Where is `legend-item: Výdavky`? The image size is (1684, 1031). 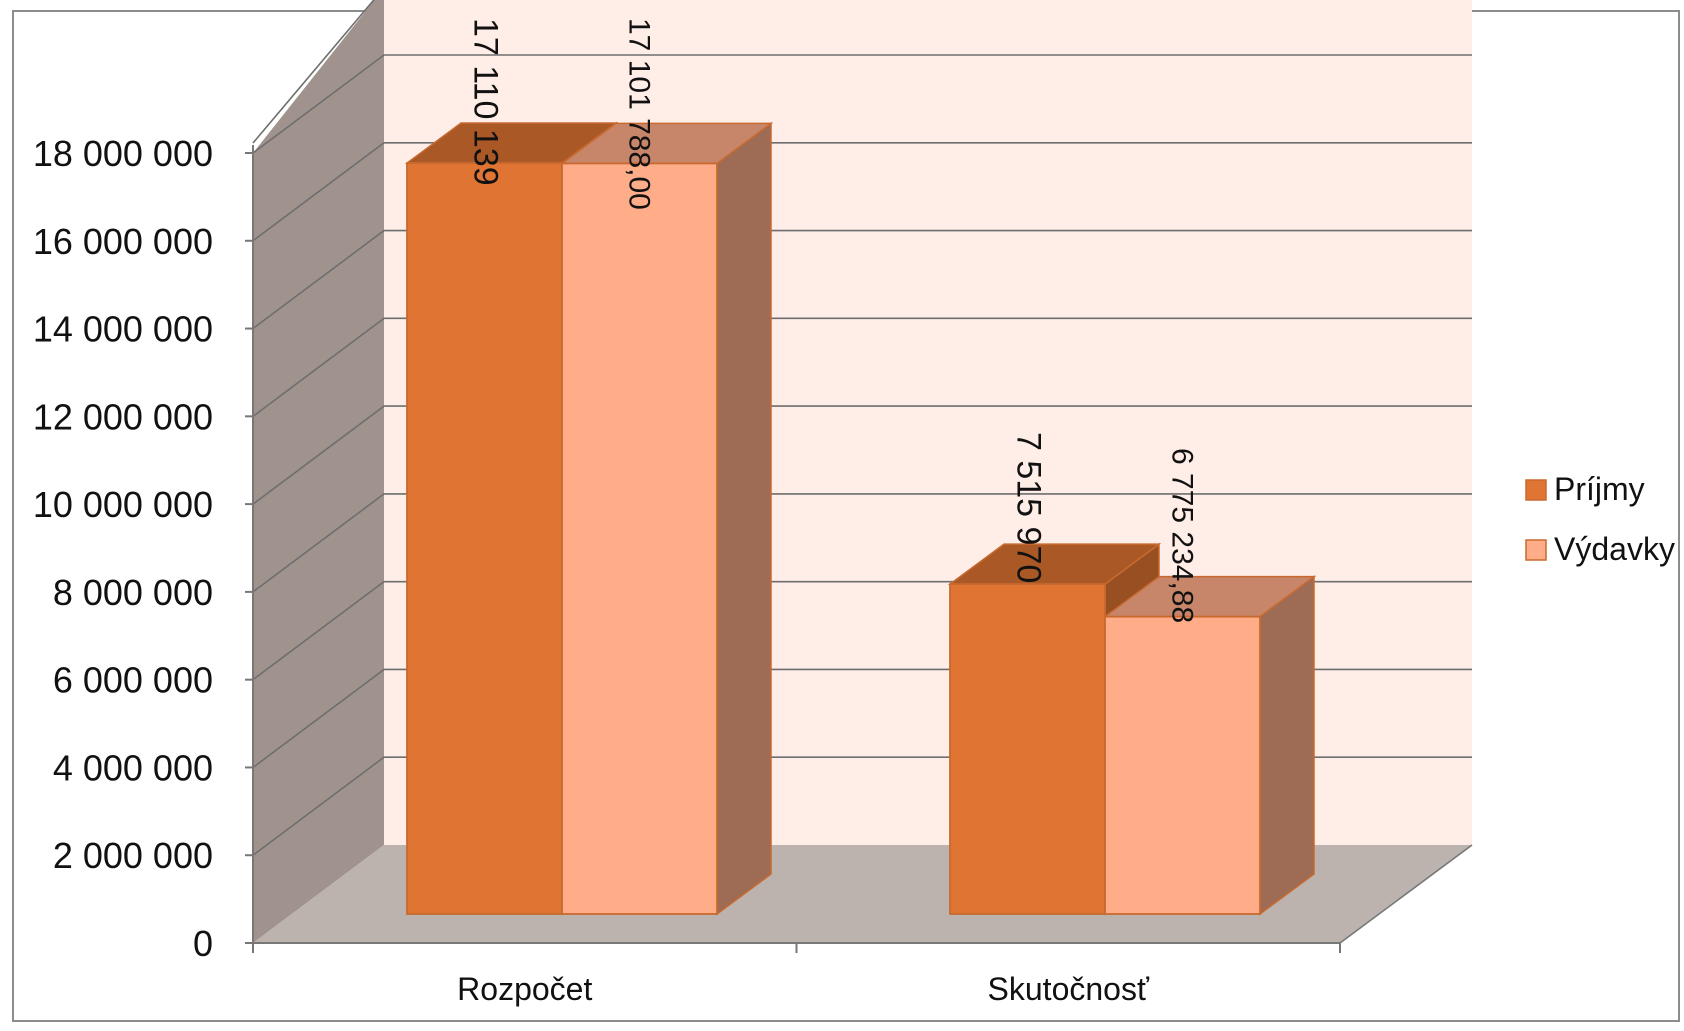 legend-item: Výdavky is located at coordinates (1600, 549).